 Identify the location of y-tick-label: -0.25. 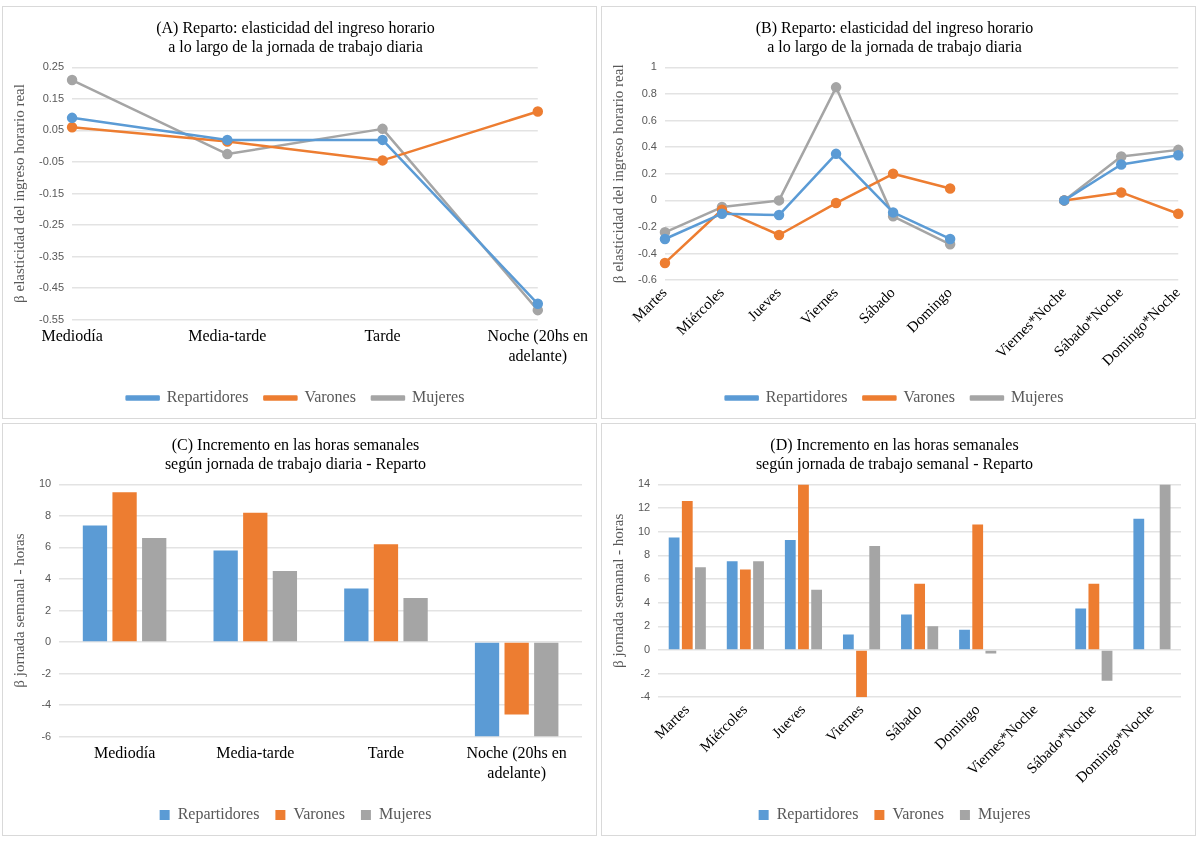
(51, 224).